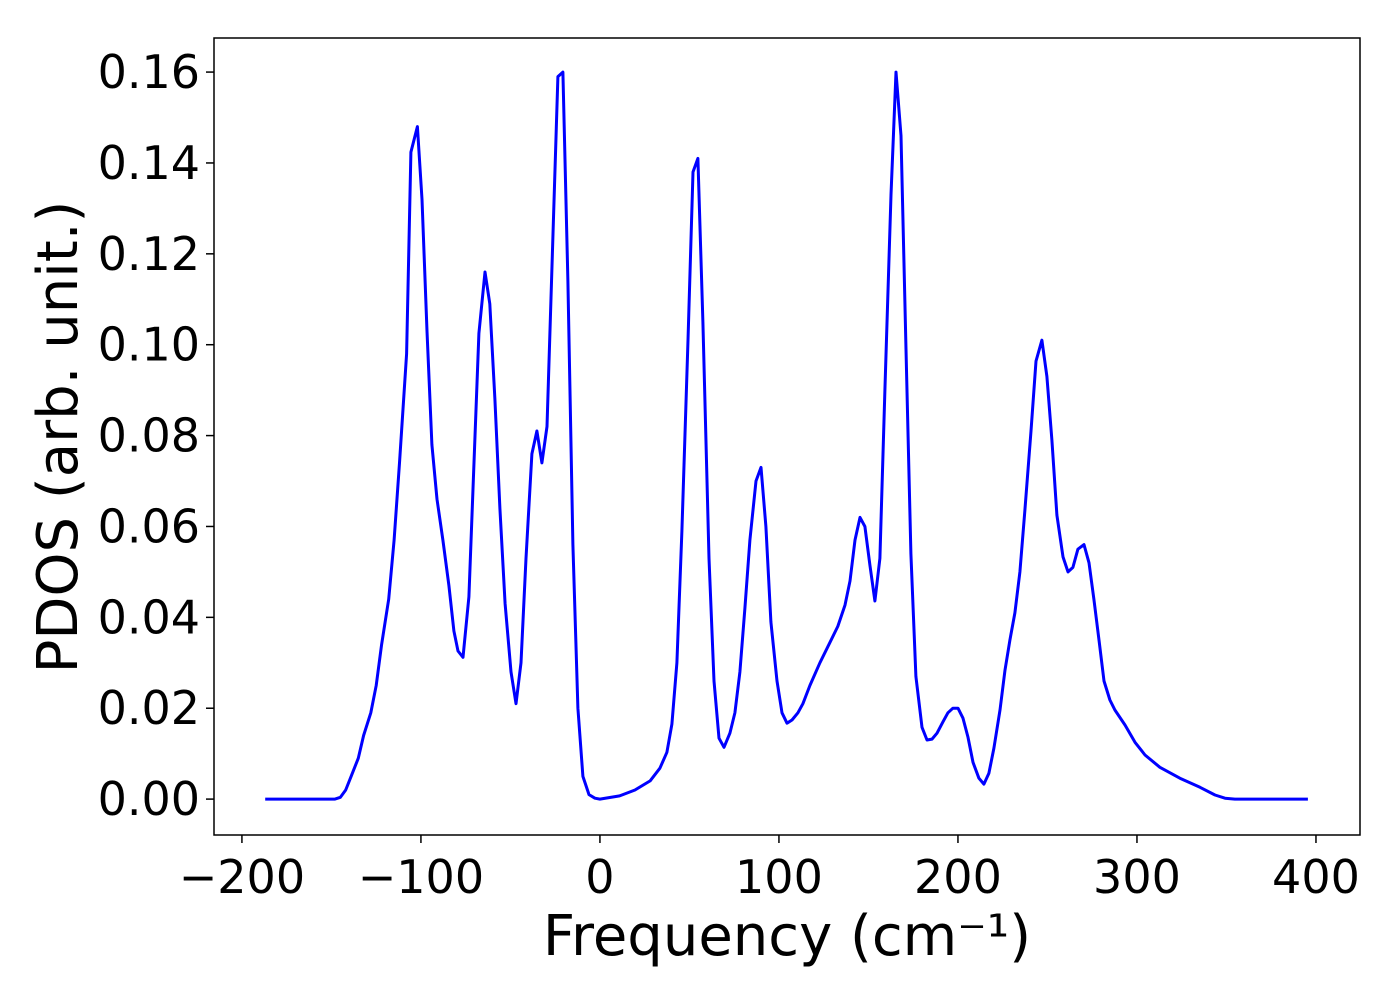 The height and width of the screenshot is (1000, 1400). Describe the element at coordinates (599, 877) in the screenshot. I see `x-tick-label: 0` at that location.